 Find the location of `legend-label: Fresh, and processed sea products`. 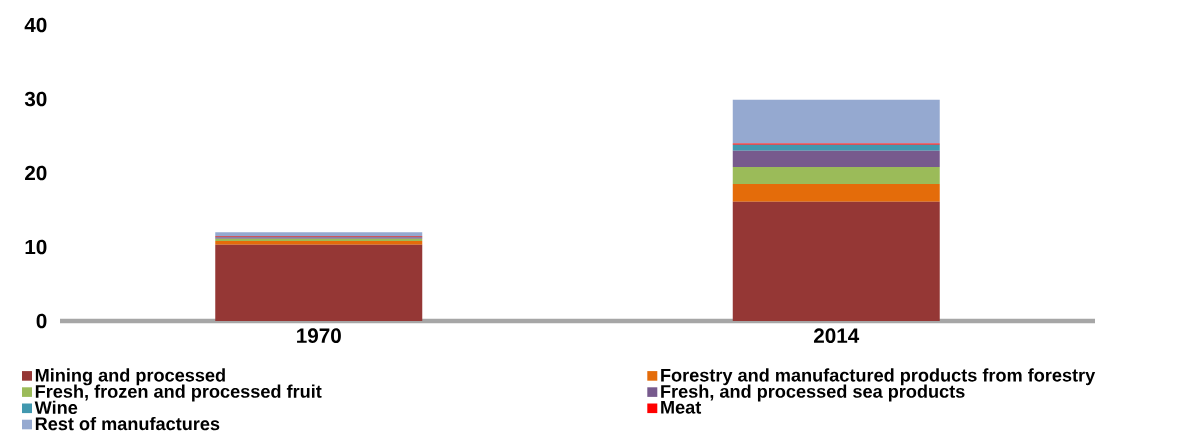

legend-label: Fresh, and processed sea products is located at coordinates (813, 393).